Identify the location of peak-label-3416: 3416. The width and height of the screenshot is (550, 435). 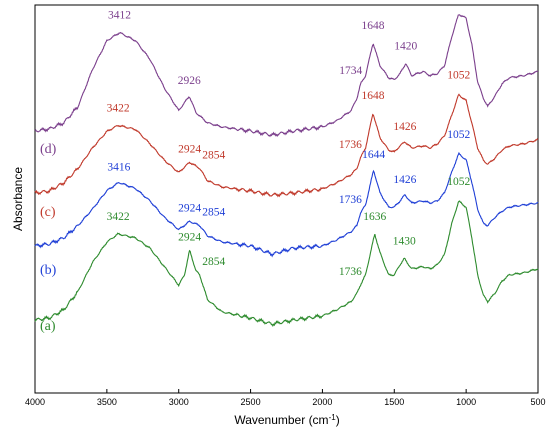
(118, 167).